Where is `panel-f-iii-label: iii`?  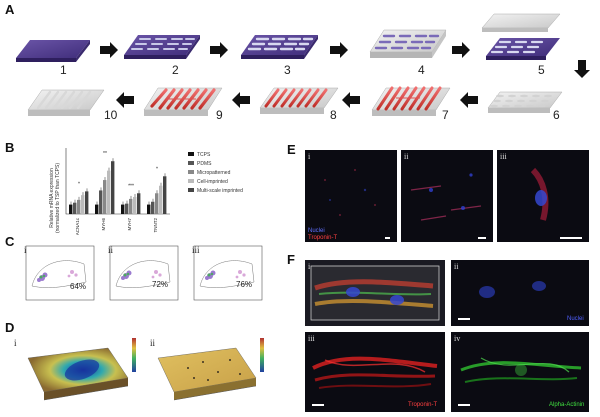 panel-f-iii-label: iii is located at coordinates (311, 338).